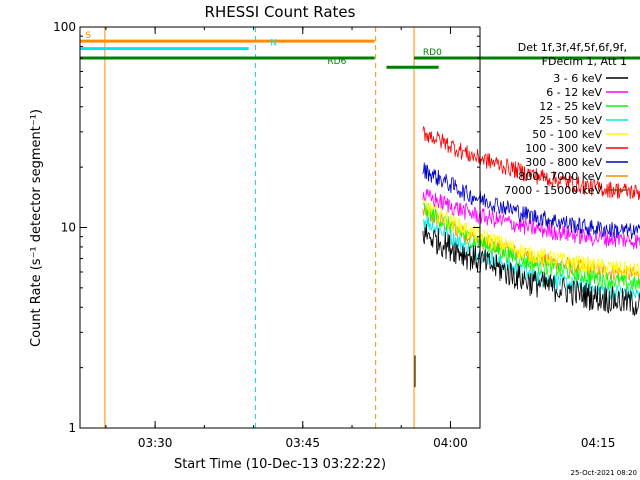  I want to click on y-tick-label: 1, so click(72, 428).